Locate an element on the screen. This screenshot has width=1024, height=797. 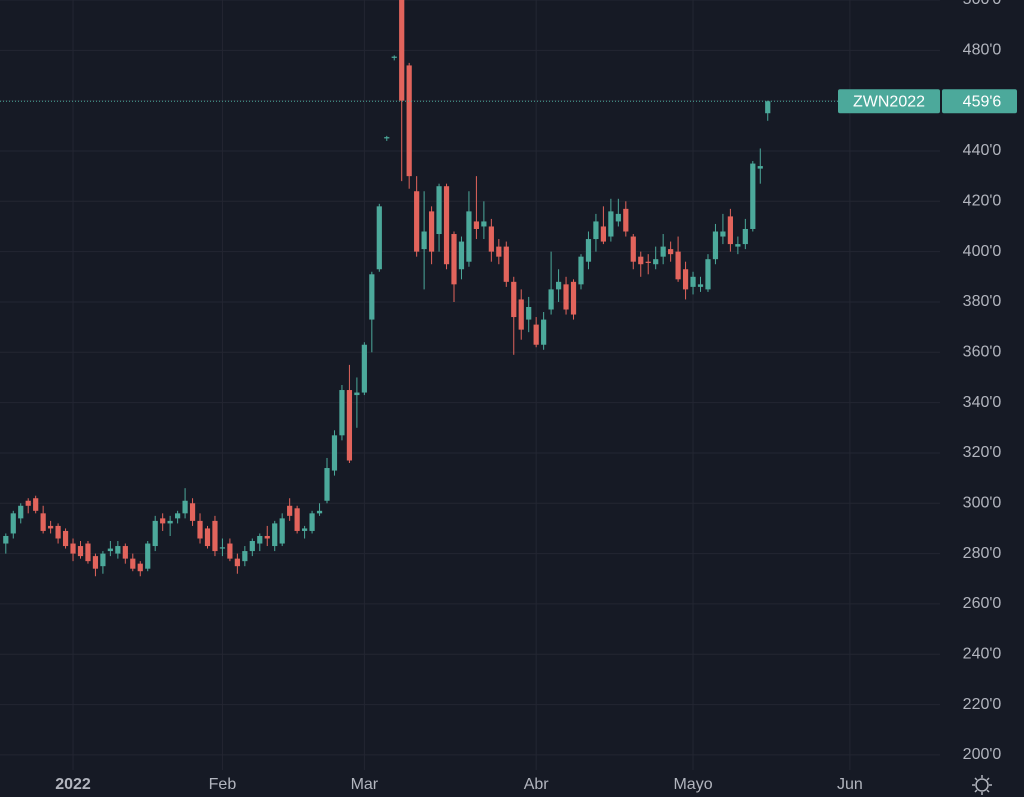
y-tick-label: 400'0 is located at coordinates (982, 251).